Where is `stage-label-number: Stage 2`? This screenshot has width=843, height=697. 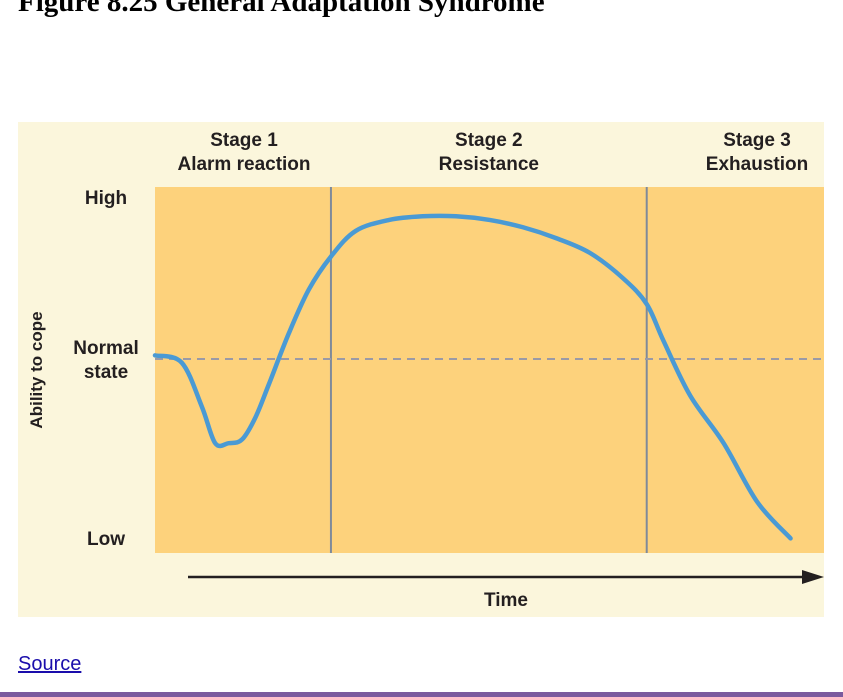 stage-label-number: Stage 2 is located at coordinates (489, 140).